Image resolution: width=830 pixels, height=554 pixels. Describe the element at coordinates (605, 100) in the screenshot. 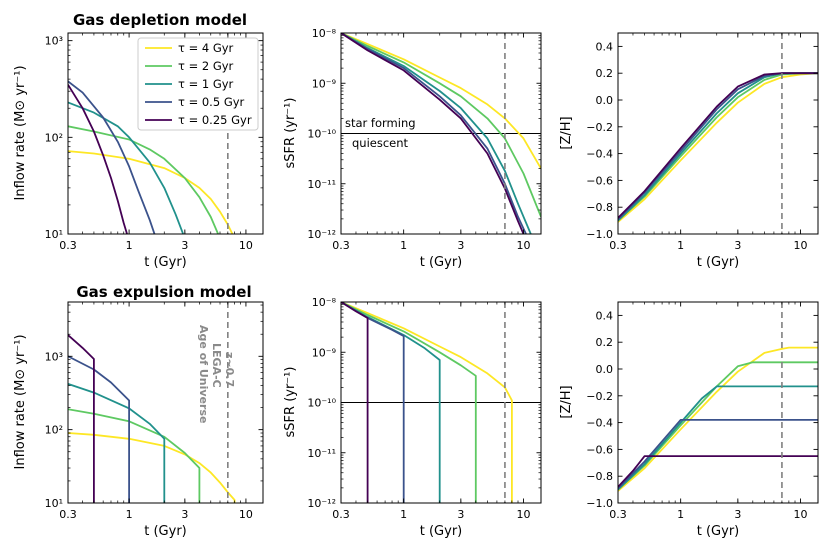

I see `y-tick-label: 0.0` at that location.